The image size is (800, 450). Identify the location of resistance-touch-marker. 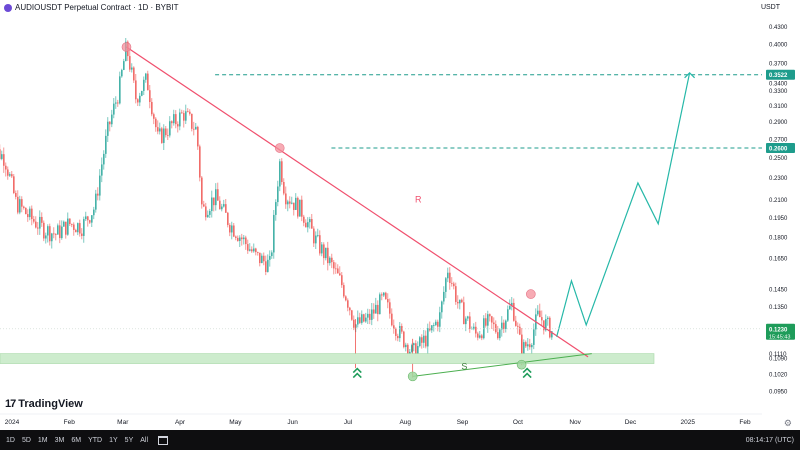
(531, 294).